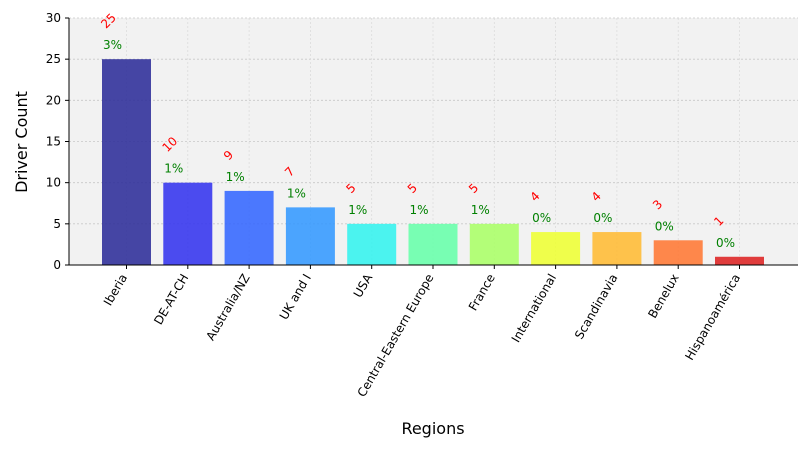  Describe the element at coordinates (53, 100) in the screenshot. I see `y-tick-label: 20` at that location.